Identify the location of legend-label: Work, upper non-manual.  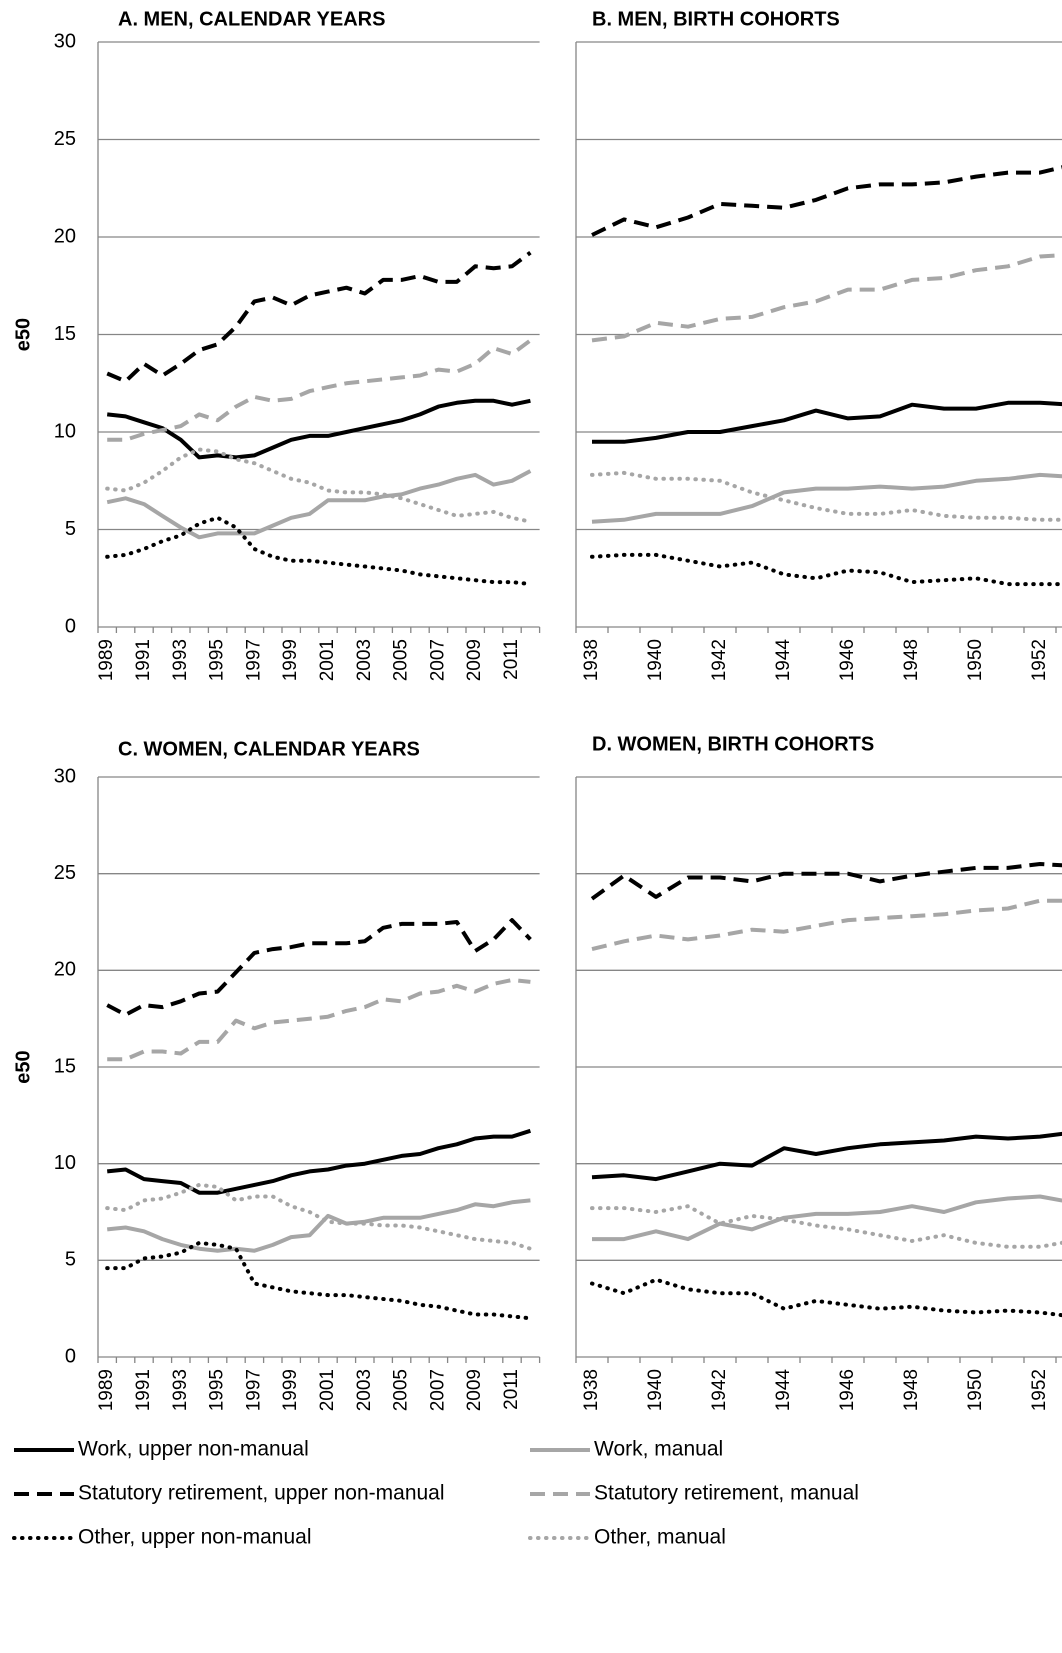
(193, 1449).